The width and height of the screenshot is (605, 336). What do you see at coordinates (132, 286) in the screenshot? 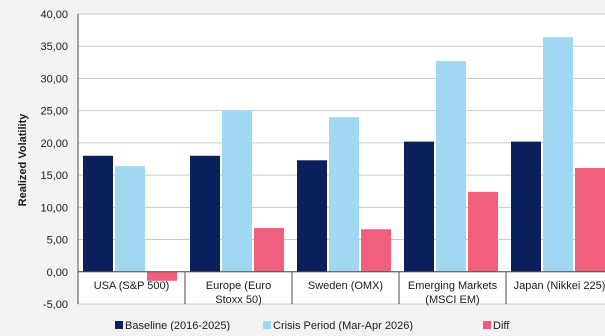
I see `x-category-label: USA (S&P 500)` at bounding box center [132, 286].